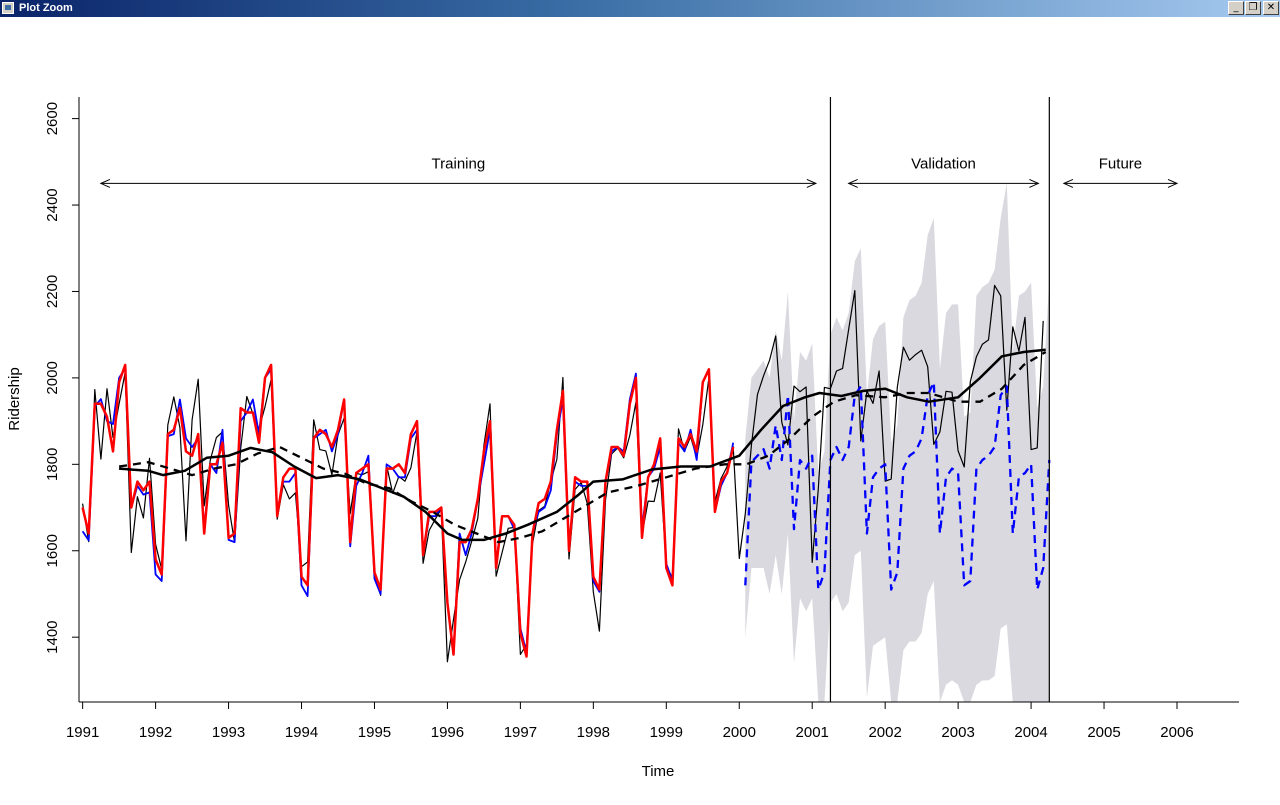 The image size is (1280, 805). Describe the element at coordinates (1034, 183) in the screenshot. I see `validation-arrow-right-head` at that location.